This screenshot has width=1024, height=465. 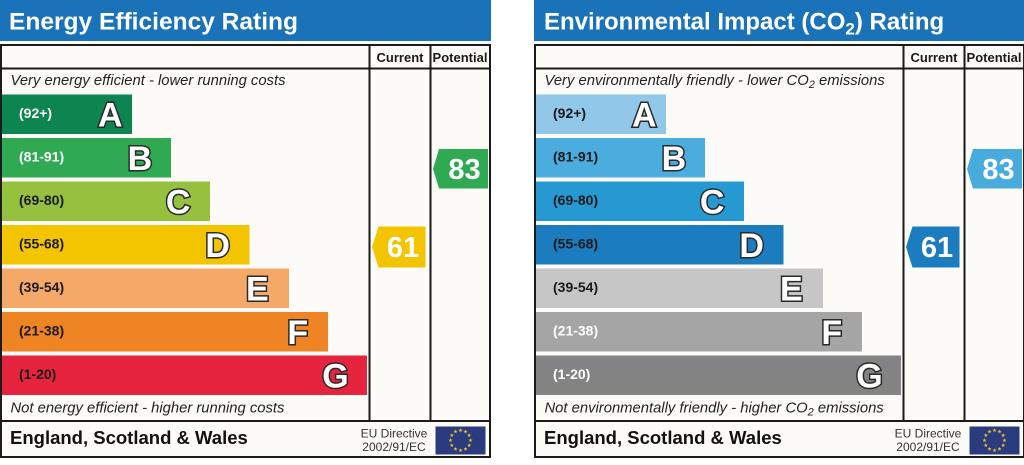 What do you see at coordinates (153, 22) in the screenshot?
I see `svg-text: Energy Efficiency Rating` at bounding box center [153, 22].